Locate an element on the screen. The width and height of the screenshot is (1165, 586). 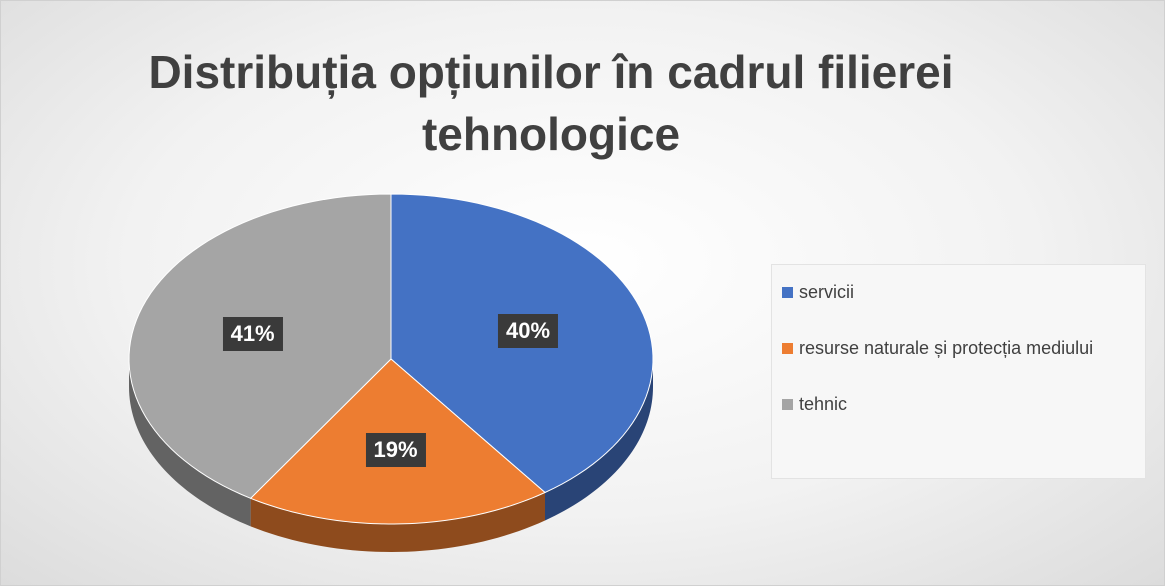
legend-item: tehnic is located at coordinates (958, 404).